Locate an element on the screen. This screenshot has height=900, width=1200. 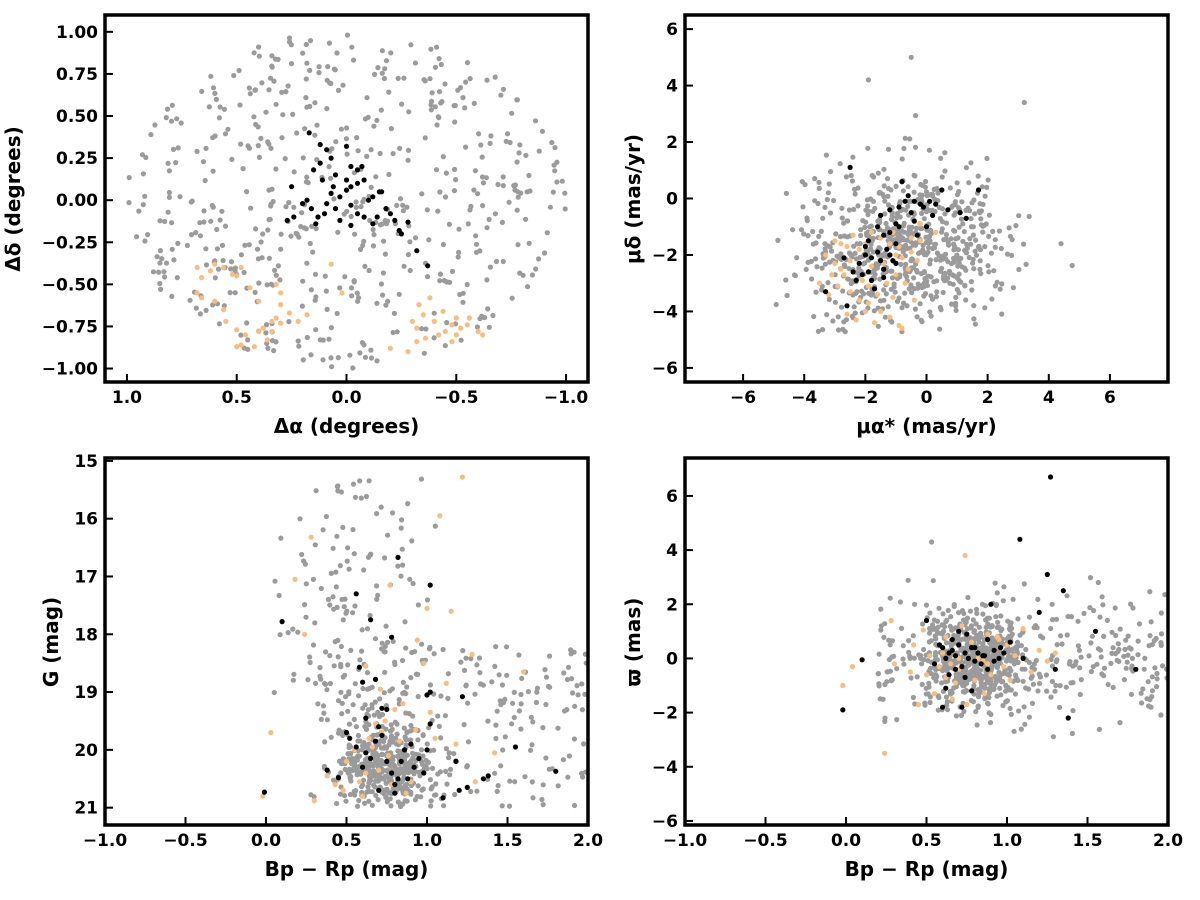
y-axis-label: Δδ (degrees) is located at coordinates (13, 199).